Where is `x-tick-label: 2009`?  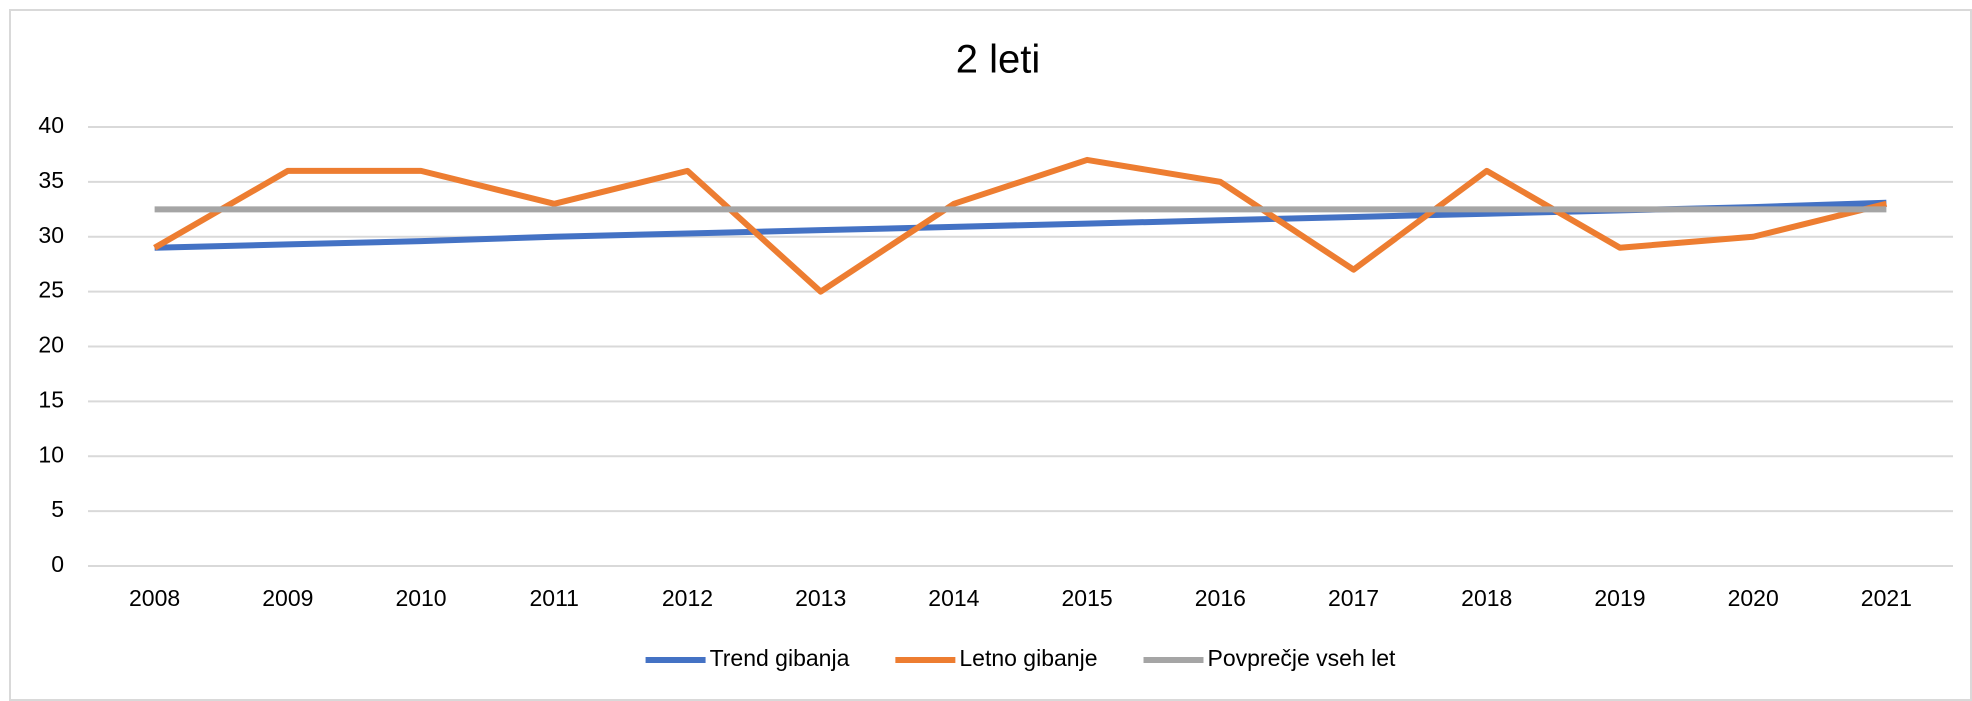 x-tick-label: 2009 is located at coordinates (287, 598).